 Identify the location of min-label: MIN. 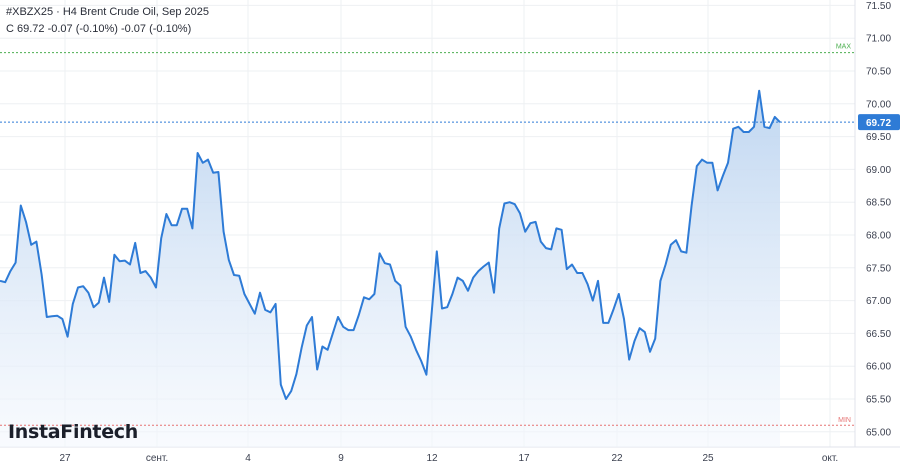
(844, 420).